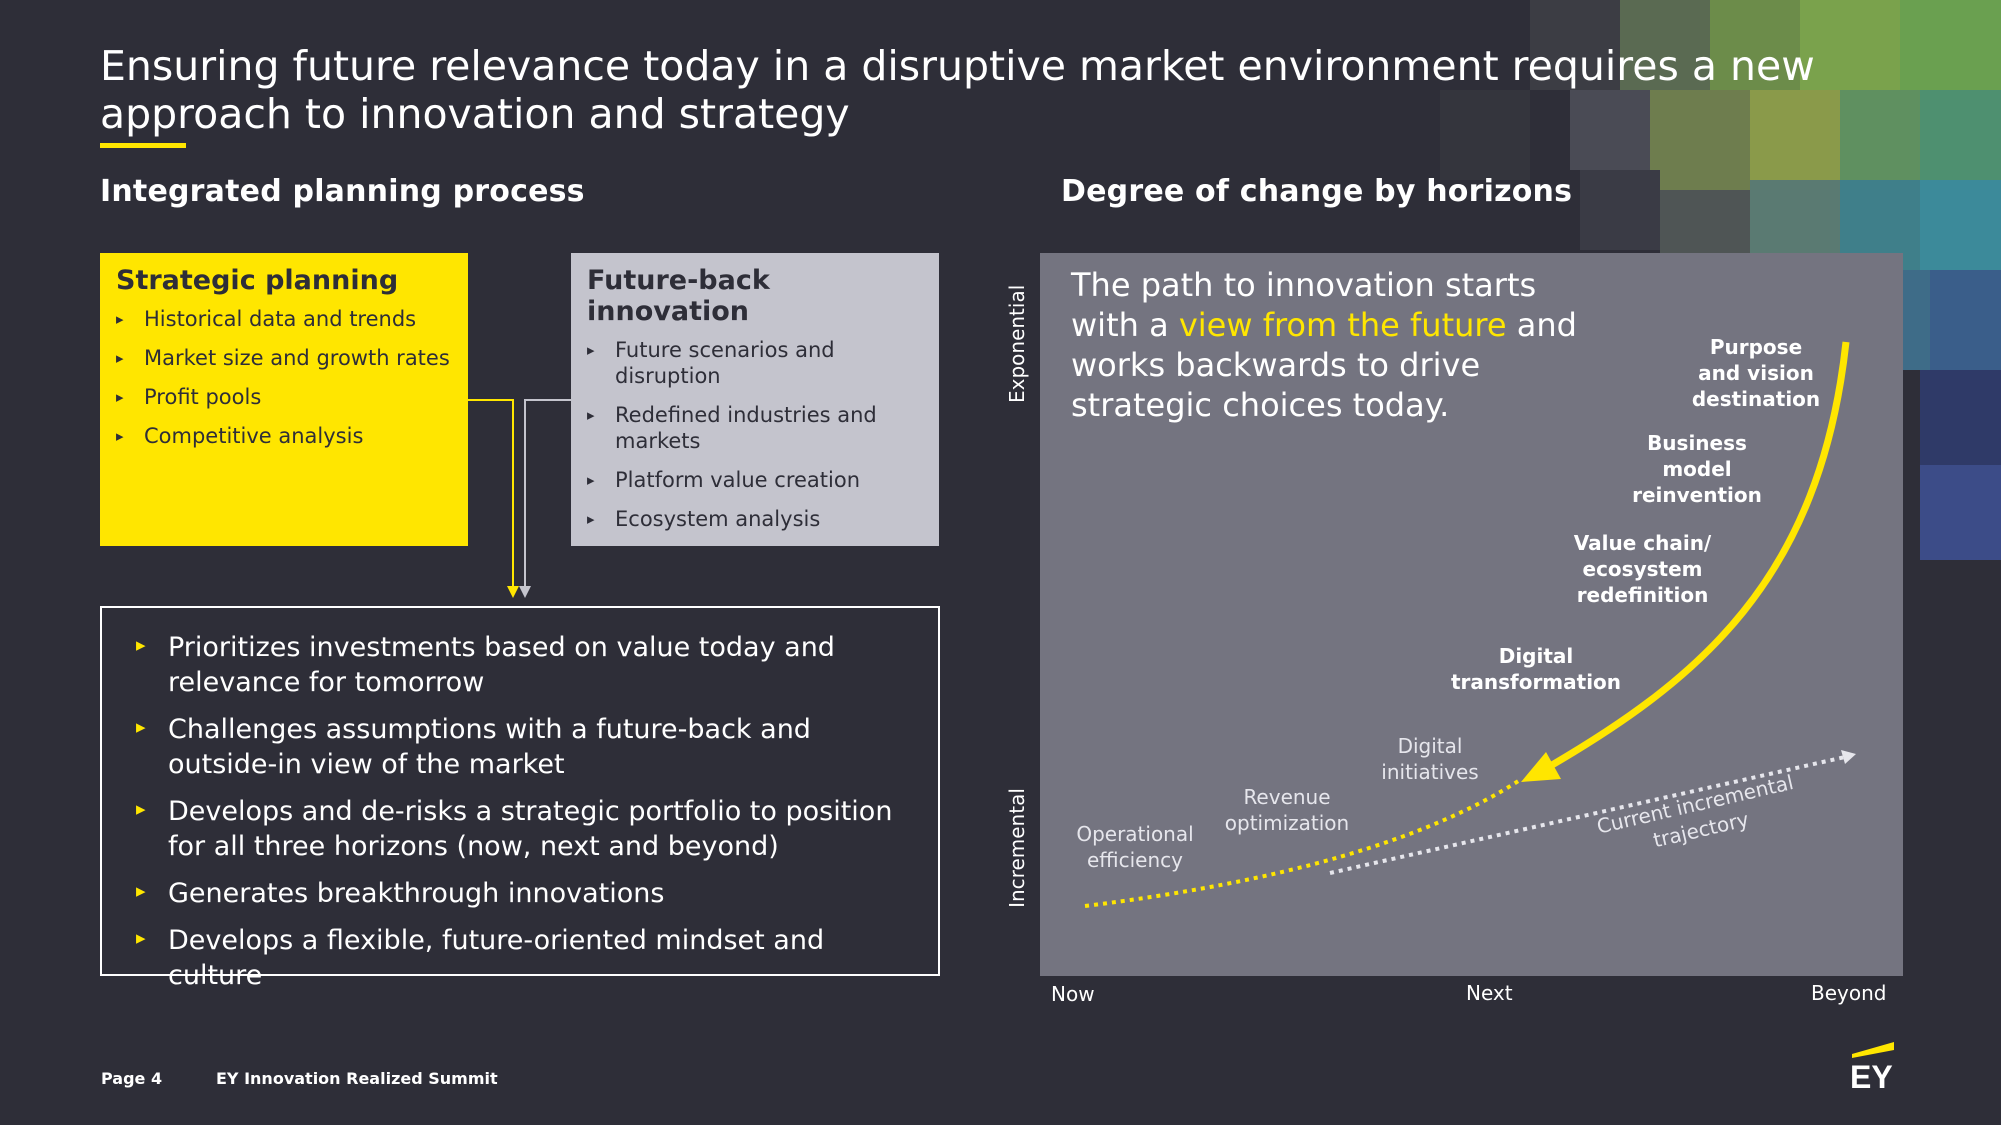  What do you see at coordinates (1303, 843) in the screenshot?
I see `incremental-dotted-curve` at bounding box center [1303, 843].